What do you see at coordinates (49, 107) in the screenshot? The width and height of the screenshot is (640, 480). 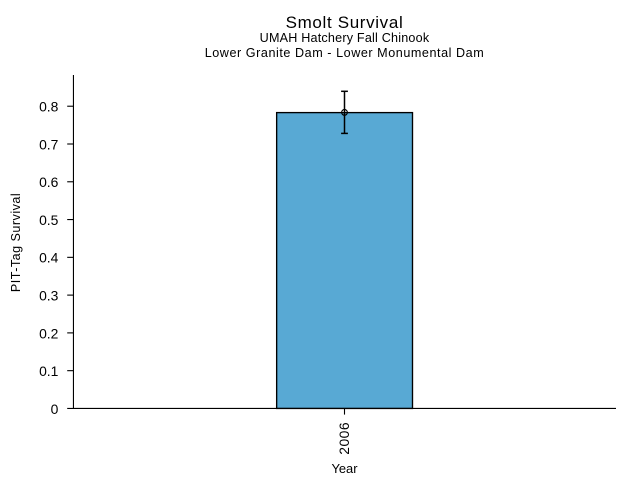 I see `svg-text: 0.8` at bounding box center [49, 107].